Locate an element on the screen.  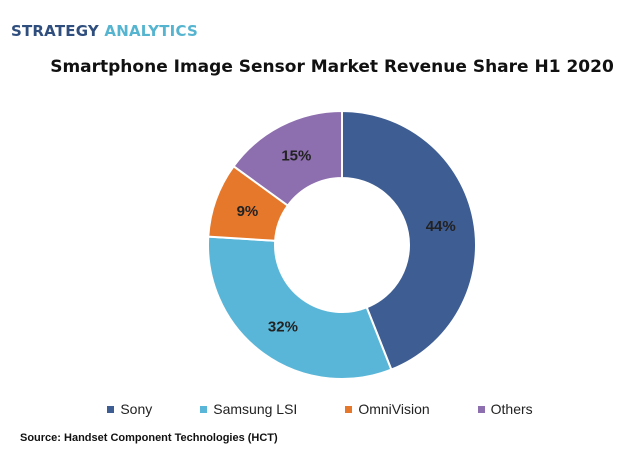
legend-label-omnivision: OmniVision is located at coordinates (394, 409).